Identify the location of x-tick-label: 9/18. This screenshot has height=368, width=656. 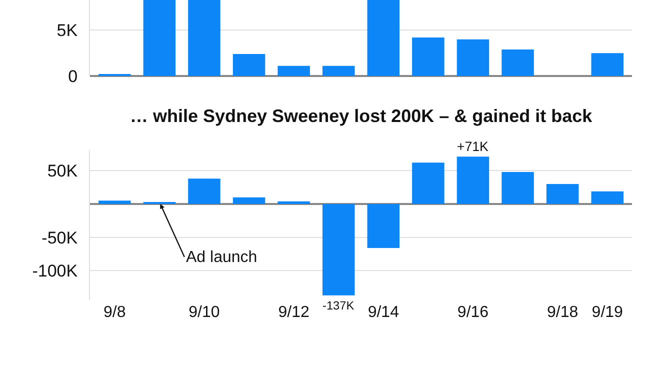
(562, 312).